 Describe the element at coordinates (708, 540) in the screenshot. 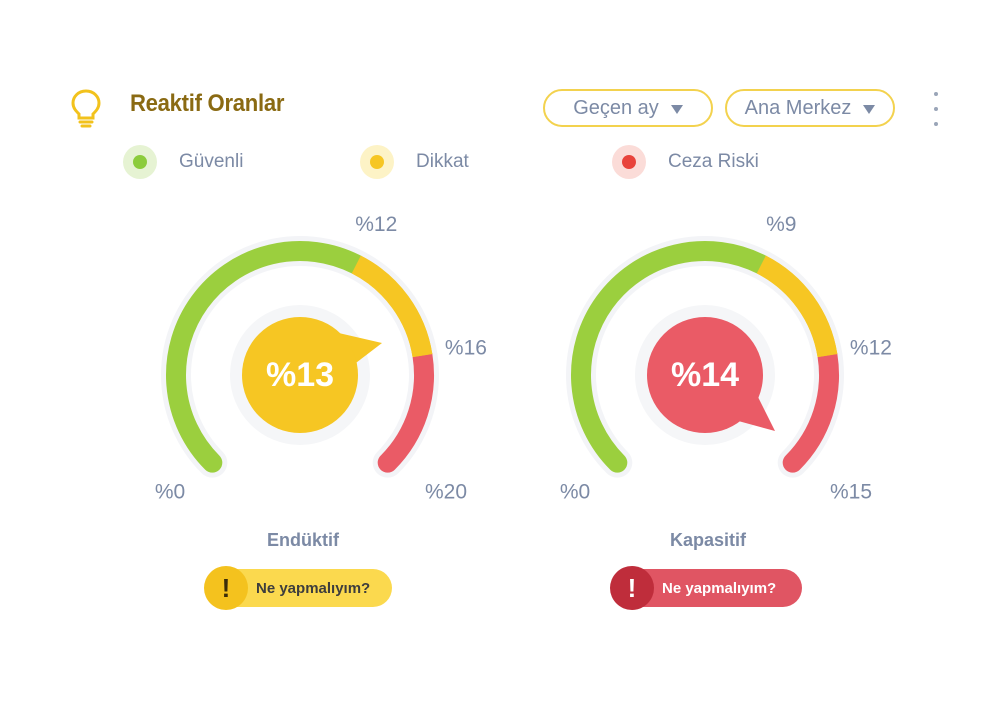

I see `gauge-name-capacitive: Kapasitif` at that location.